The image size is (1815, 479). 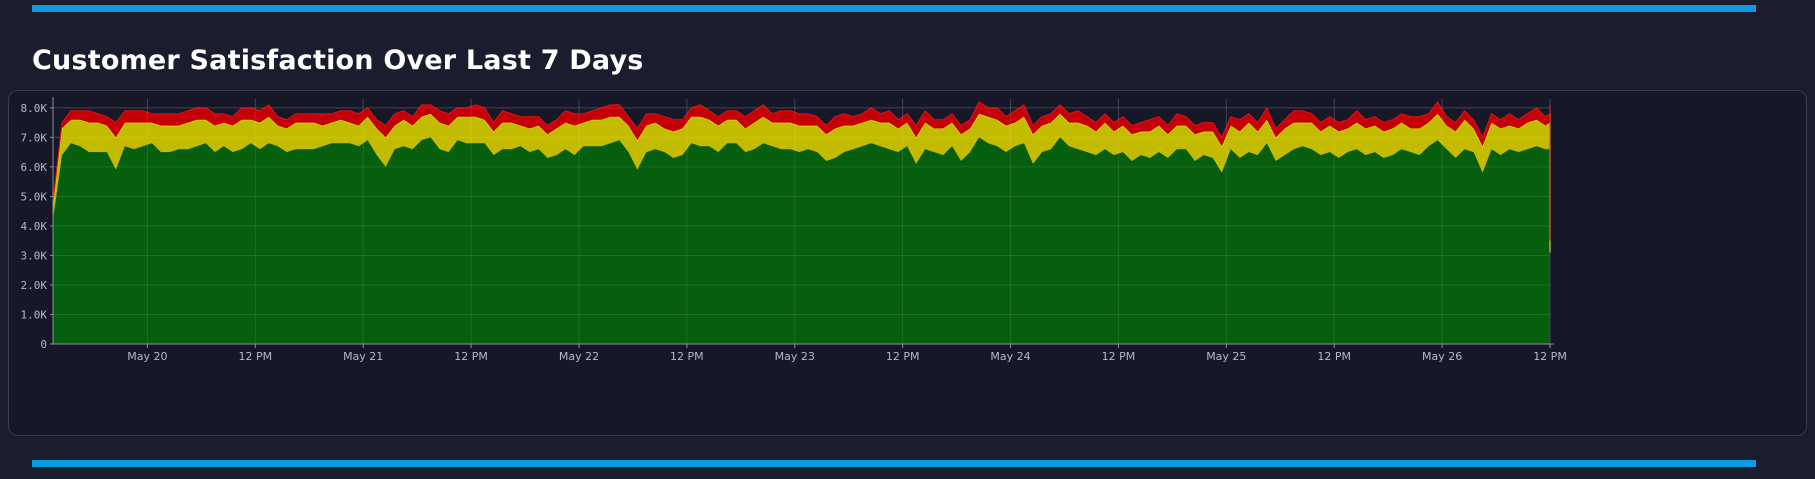 I want to click on y-tick-label: 5.0K, so click(x=34, y=196).